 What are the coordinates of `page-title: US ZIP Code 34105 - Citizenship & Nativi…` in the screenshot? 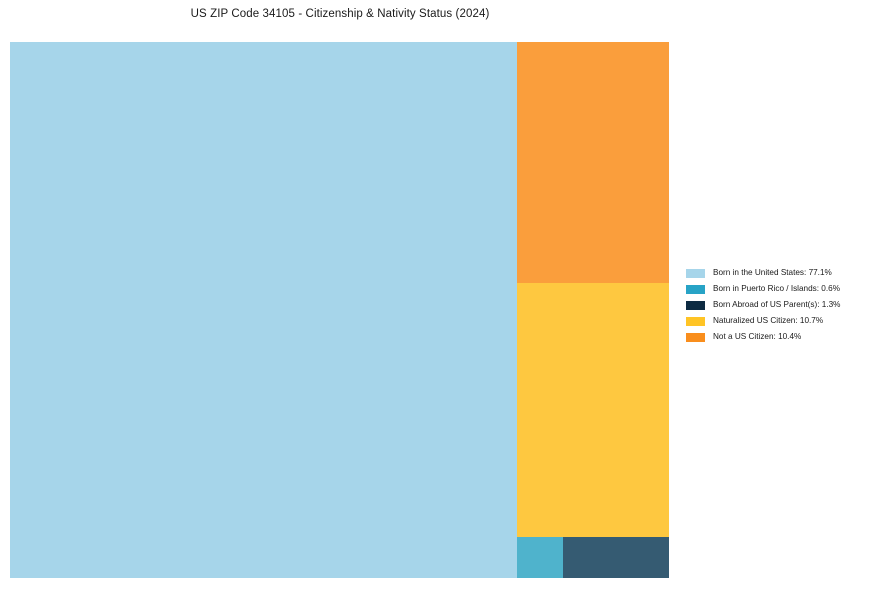 It's located at (340, 14).